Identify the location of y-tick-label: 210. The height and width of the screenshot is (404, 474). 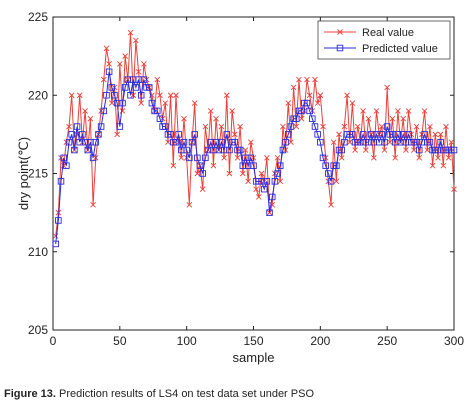
(38, 252).